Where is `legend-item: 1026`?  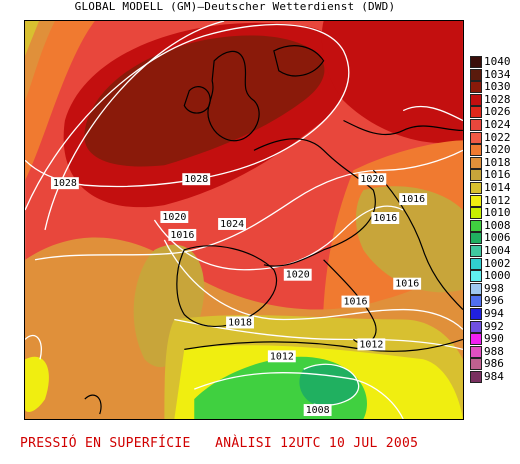
legend-item: 1026 is located at coordinates (494, 112).